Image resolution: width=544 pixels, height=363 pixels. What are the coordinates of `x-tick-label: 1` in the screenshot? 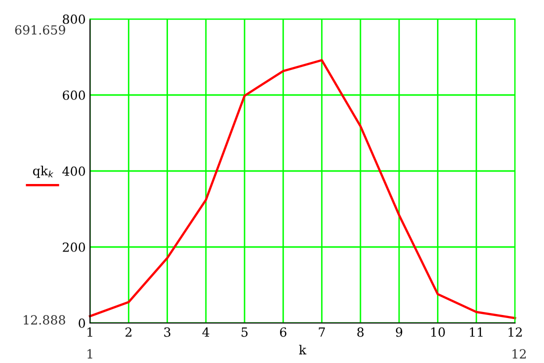 It's located at (90, 332).